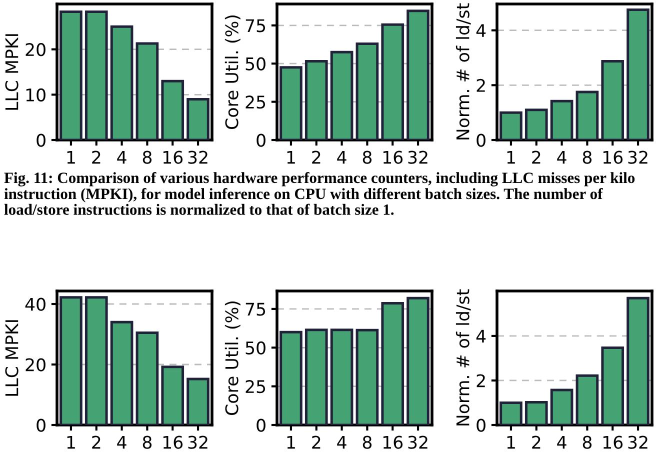  I want to click on y-tick-label: 40, so click(35, 304).